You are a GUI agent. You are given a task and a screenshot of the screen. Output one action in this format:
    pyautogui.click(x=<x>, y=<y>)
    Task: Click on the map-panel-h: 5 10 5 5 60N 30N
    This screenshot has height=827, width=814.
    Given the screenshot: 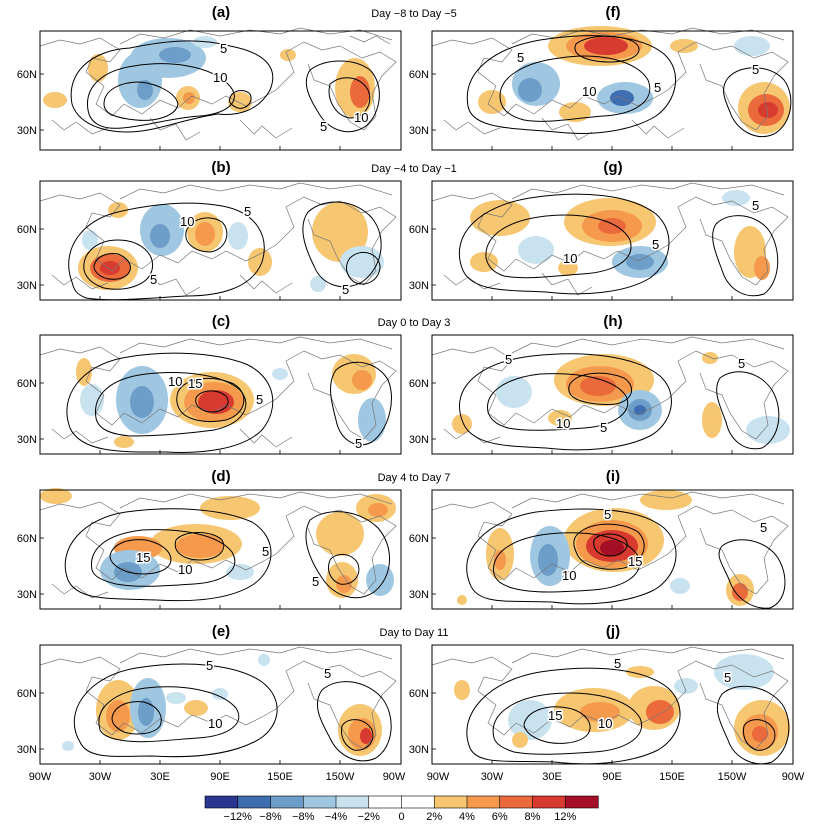 What is the action you would take?
    pyautogui.click(x=601, y=394)
    